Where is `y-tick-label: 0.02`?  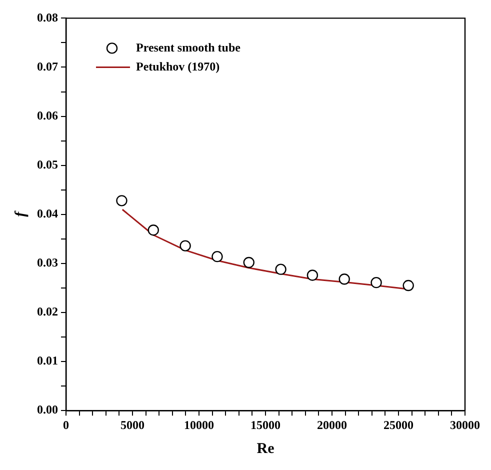
y-tick-label: 0.02 is located at coordinates (47, 311).